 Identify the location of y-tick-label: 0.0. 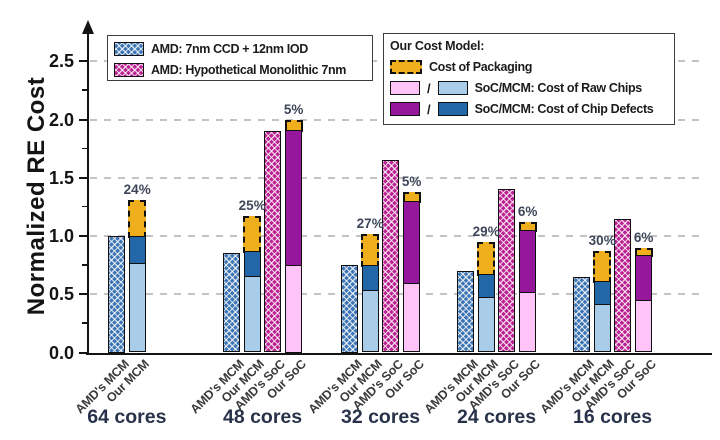
(61, 352).